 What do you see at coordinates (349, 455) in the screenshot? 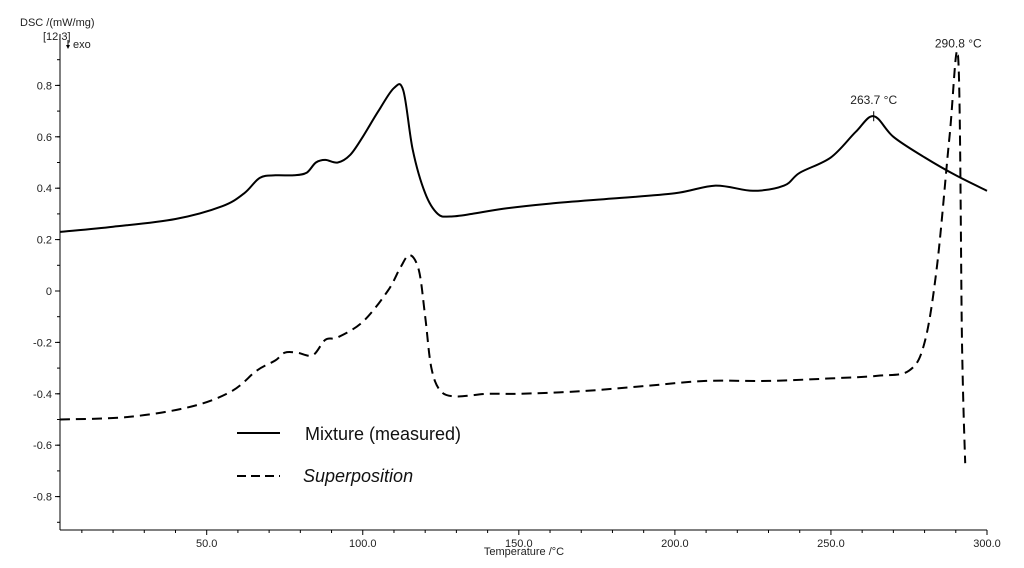
I see `legend: Mixture (measured) Superposition` at bounding box center [349, 455].